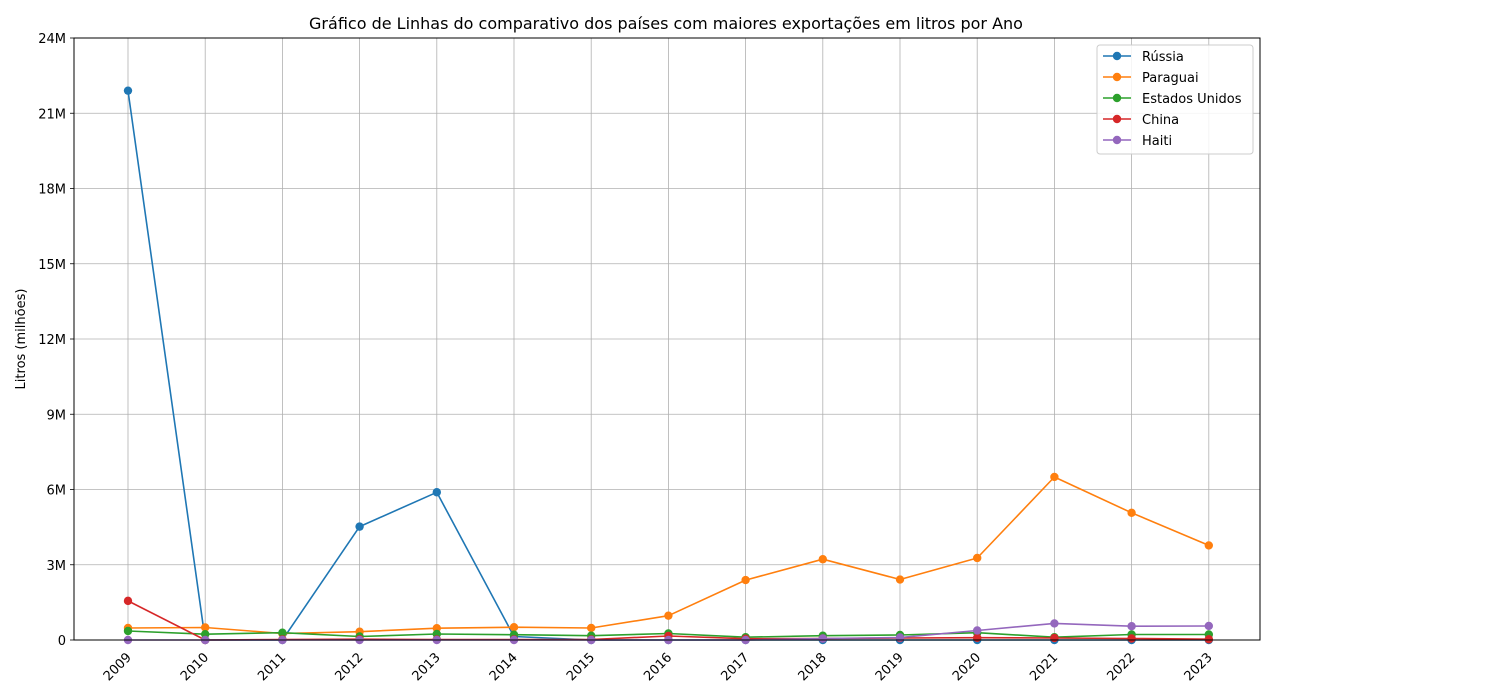  I want to click on legend-box, so click(1175, 99).